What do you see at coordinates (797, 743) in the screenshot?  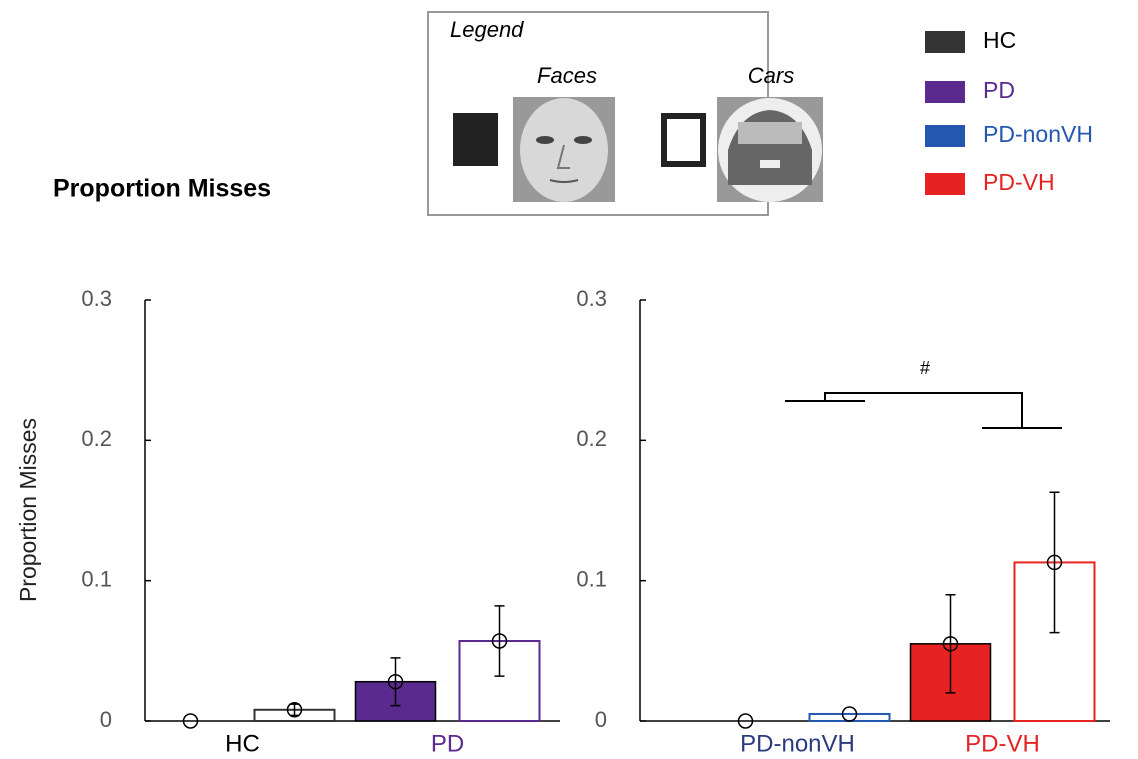 I see `x-tick-label: PD-nonVH` at bounding box center [797, 743].